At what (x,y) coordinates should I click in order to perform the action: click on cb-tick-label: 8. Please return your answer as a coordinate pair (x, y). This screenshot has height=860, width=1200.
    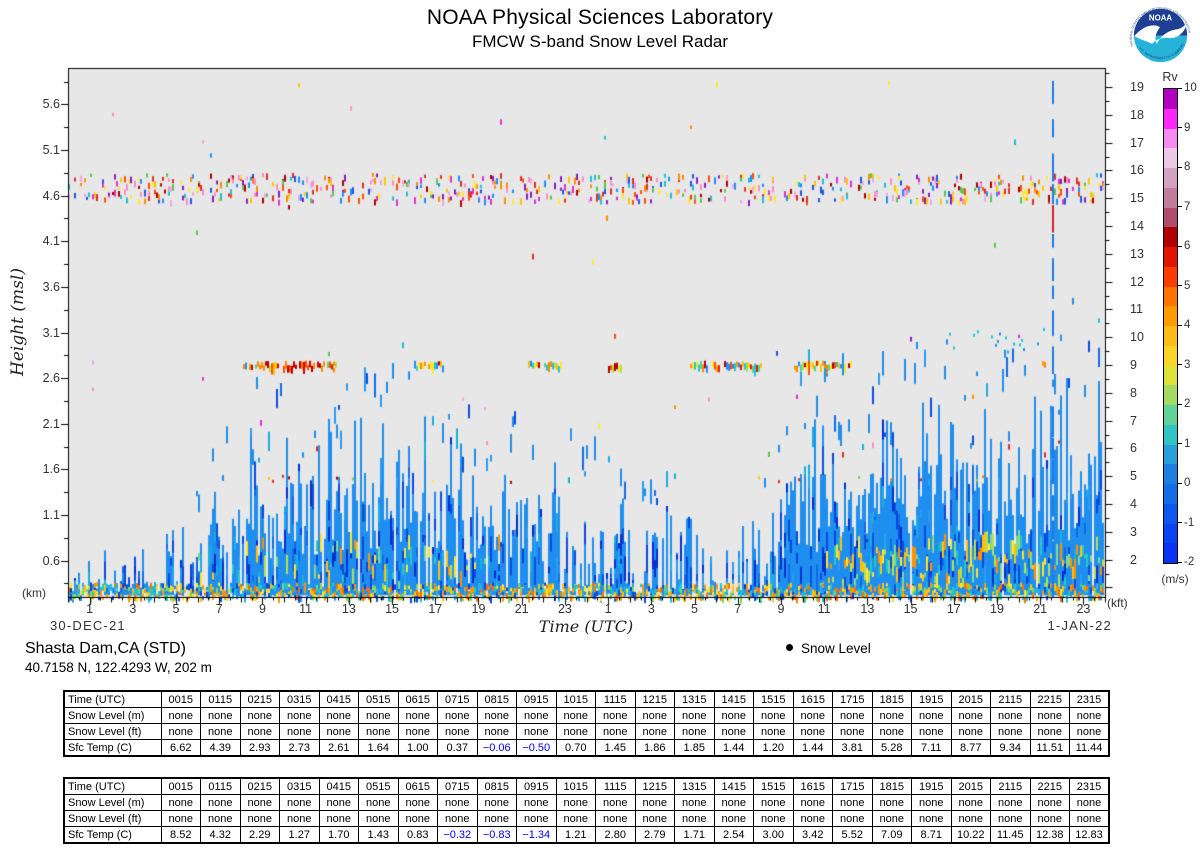
    Looking at the image, I should click on (1187, 167).